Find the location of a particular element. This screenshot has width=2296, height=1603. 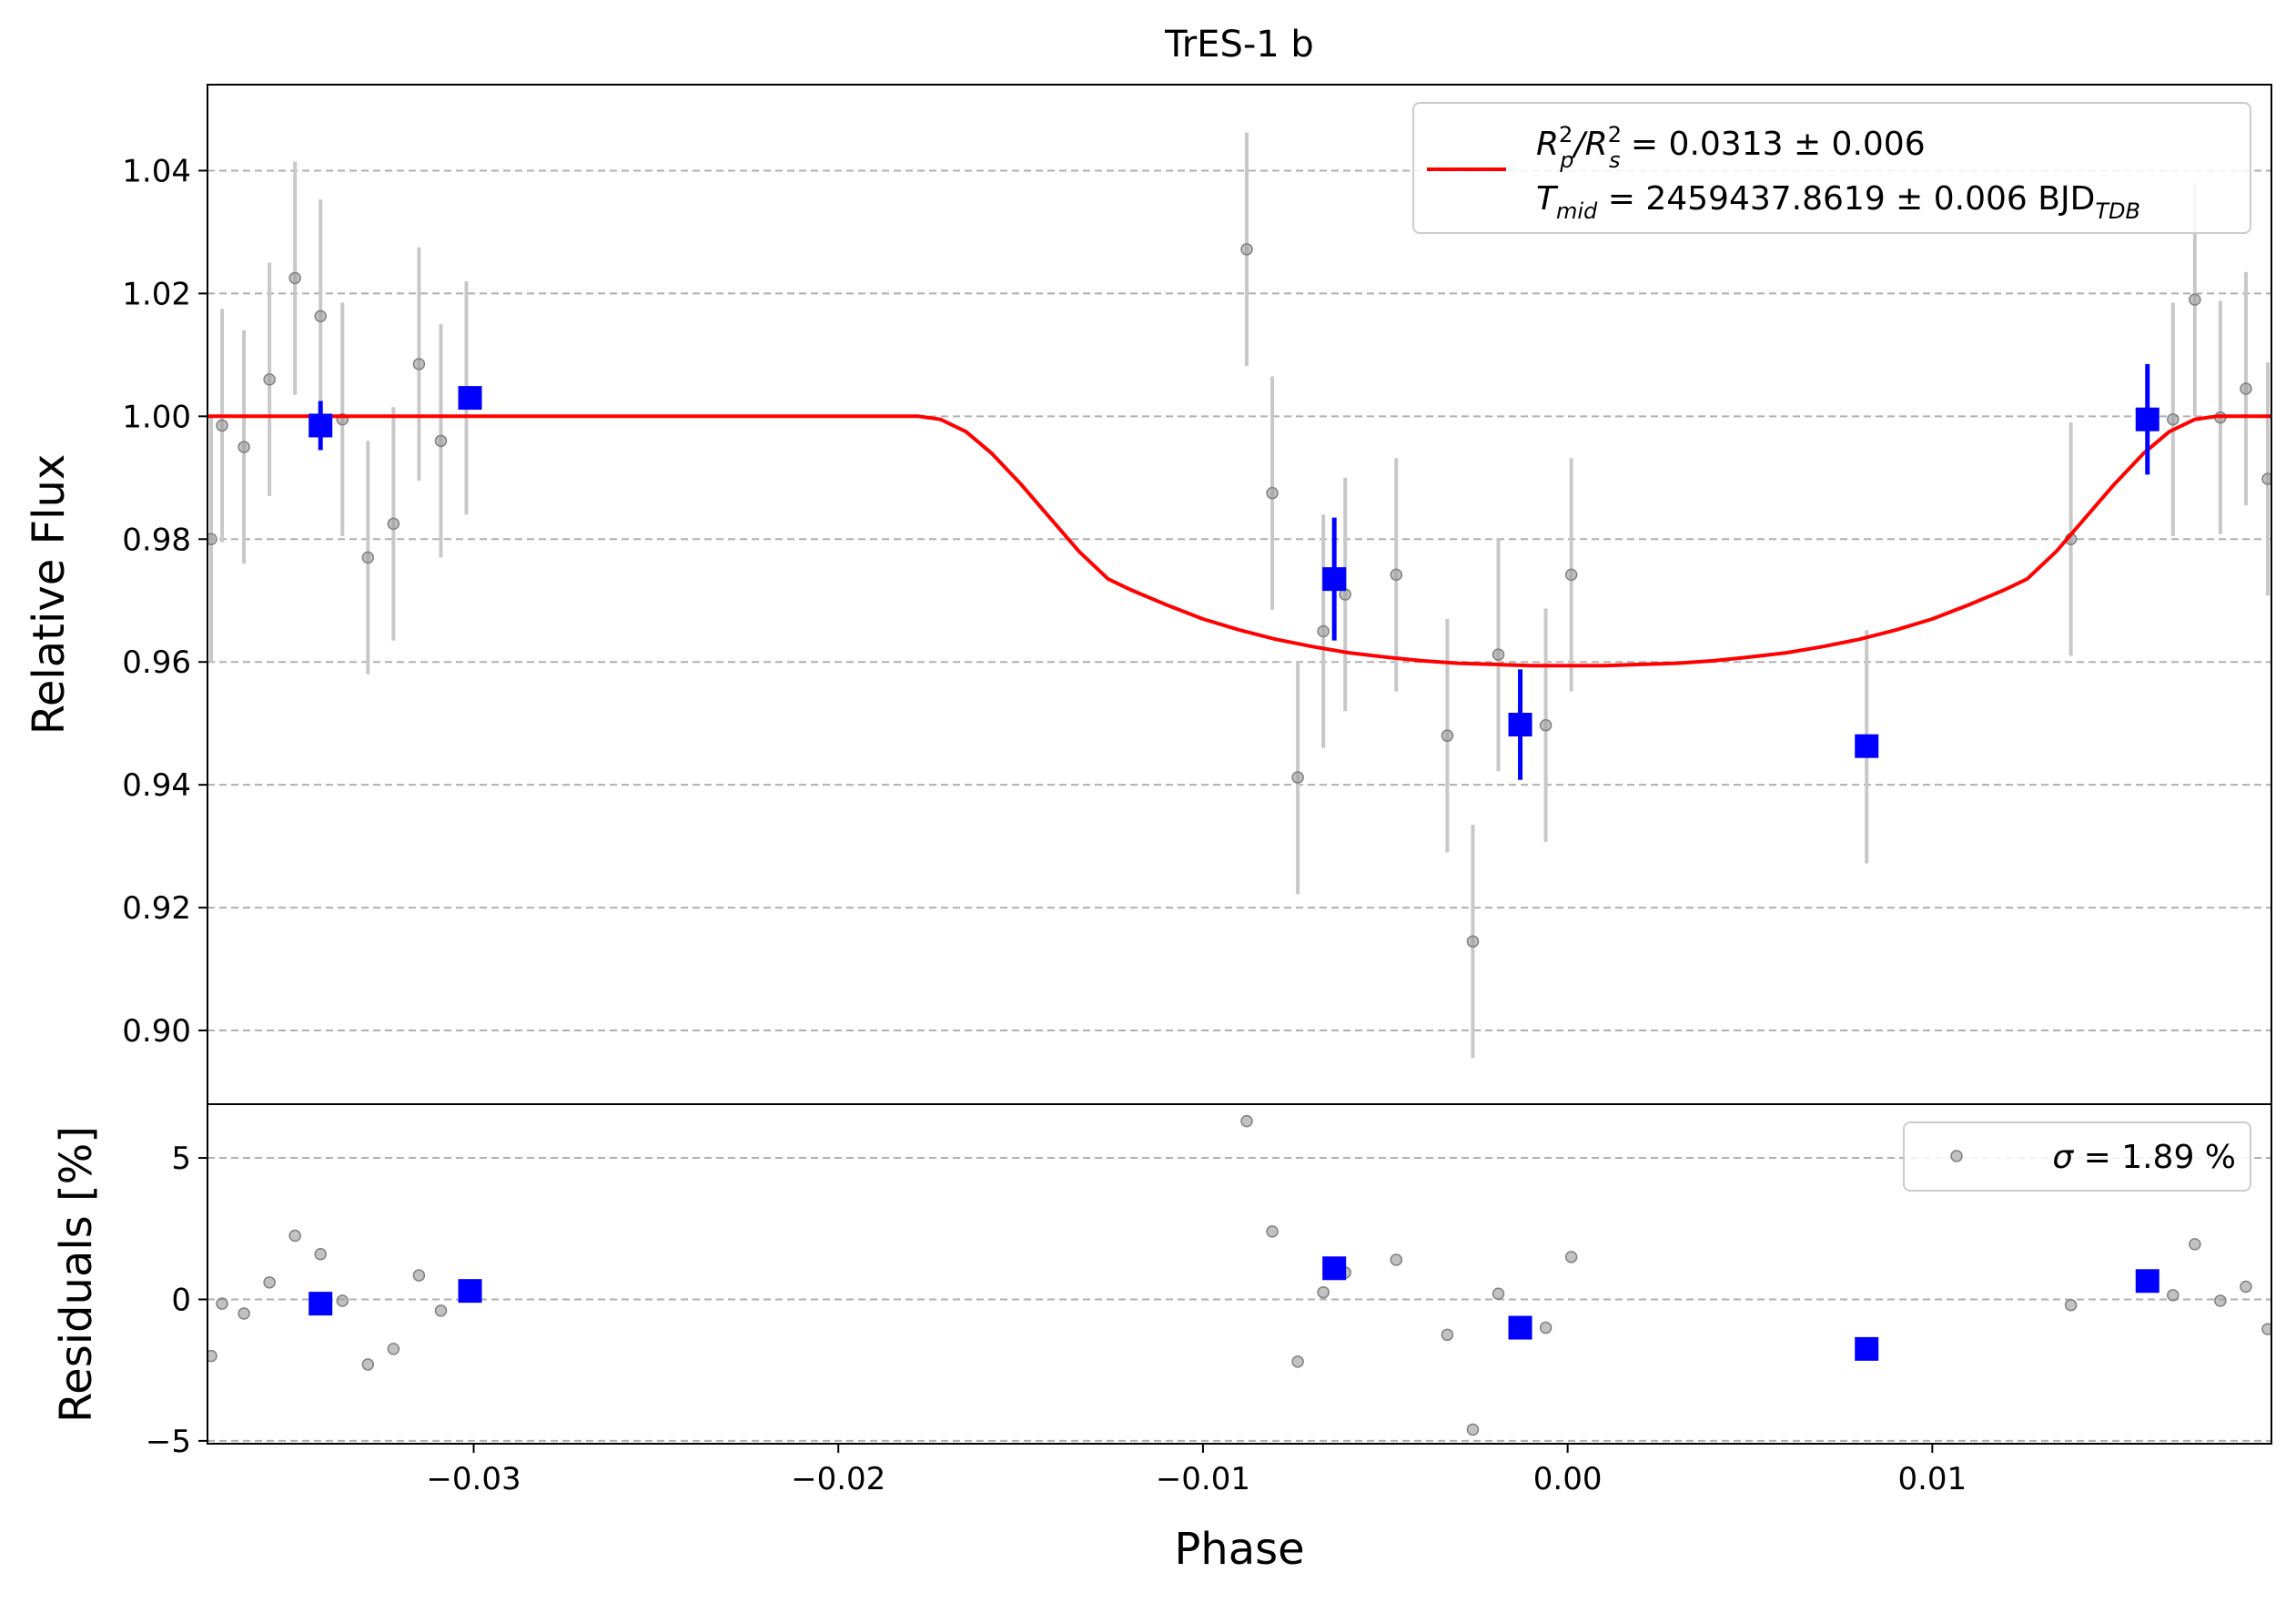

top-legend-box is located at coordinates (1832, 168).